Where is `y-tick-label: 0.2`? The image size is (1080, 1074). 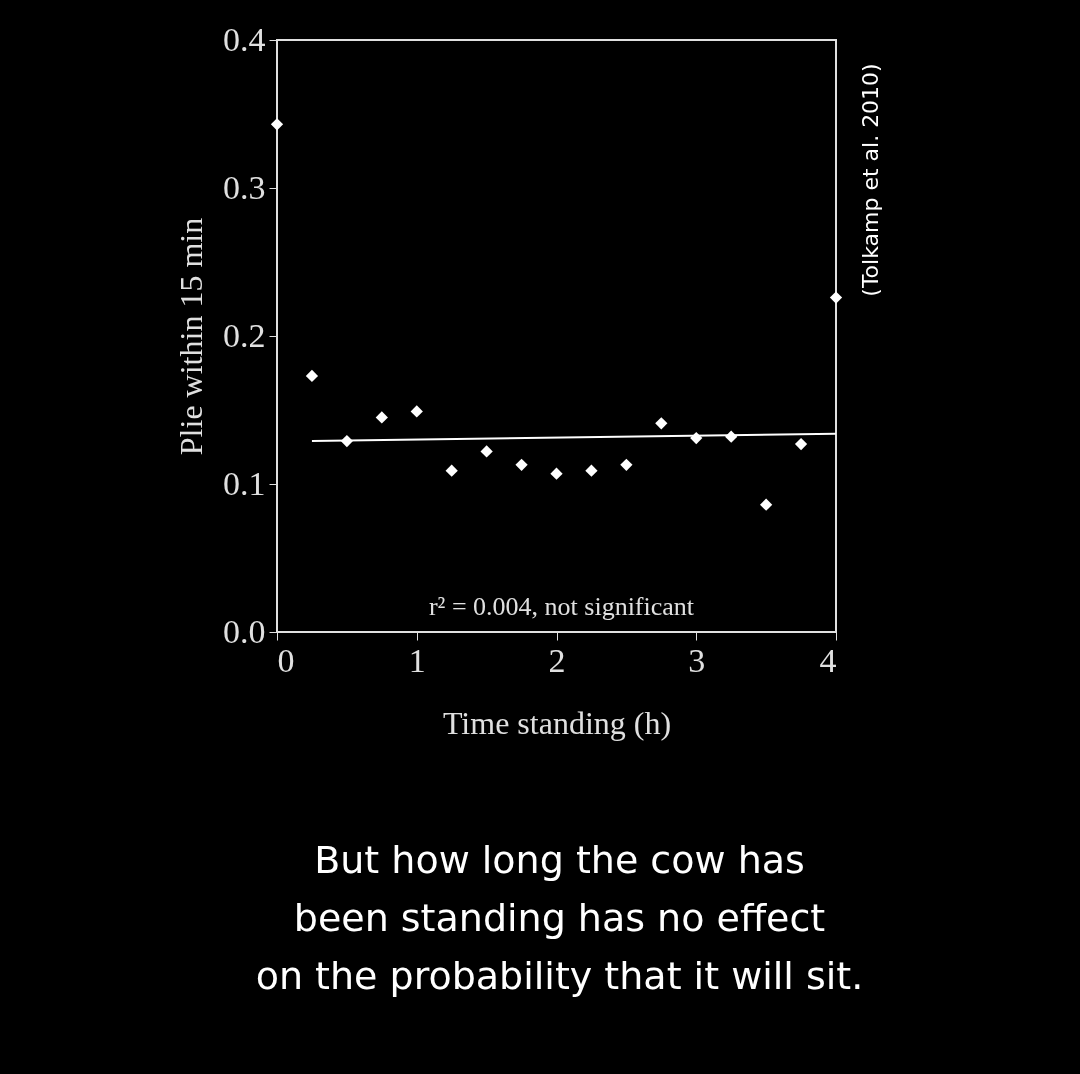
y-tick-label: 0.2 is located at coordinates (244, 335).